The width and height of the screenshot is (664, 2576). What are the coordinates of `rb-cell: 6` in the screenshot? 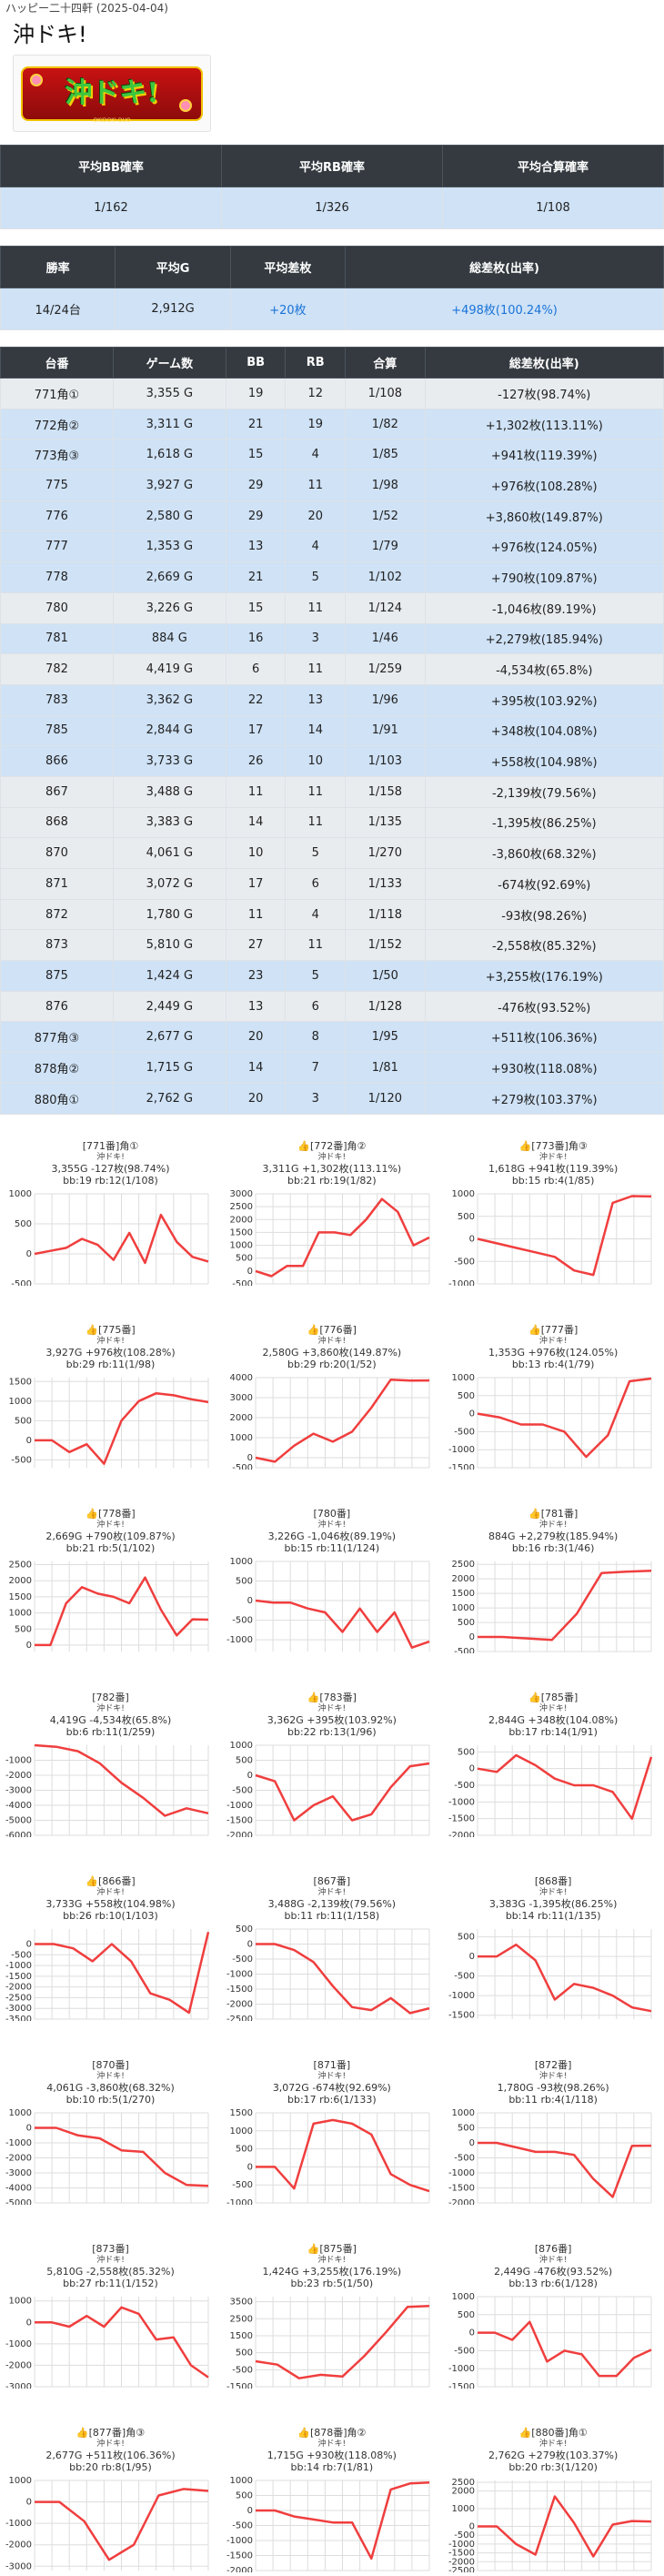 It's located at (316, 884).